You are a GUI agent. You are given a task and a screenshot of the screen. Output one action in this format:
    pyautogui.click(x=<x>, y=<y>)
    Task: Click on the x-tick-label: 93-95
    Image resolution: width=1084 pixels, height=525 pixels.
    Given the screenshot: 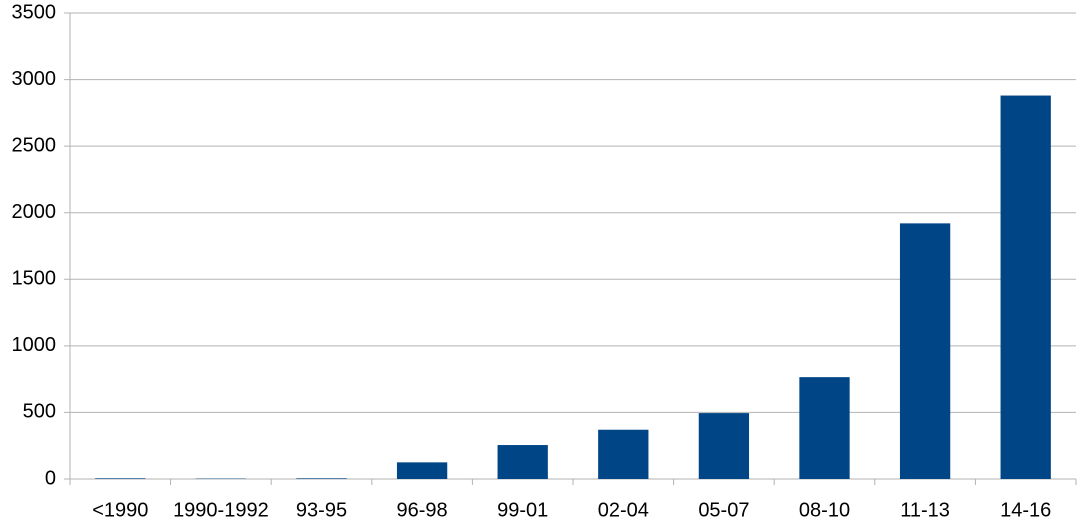 What is the action you would take?
    pyautogui.click(x=321, y=510)
    